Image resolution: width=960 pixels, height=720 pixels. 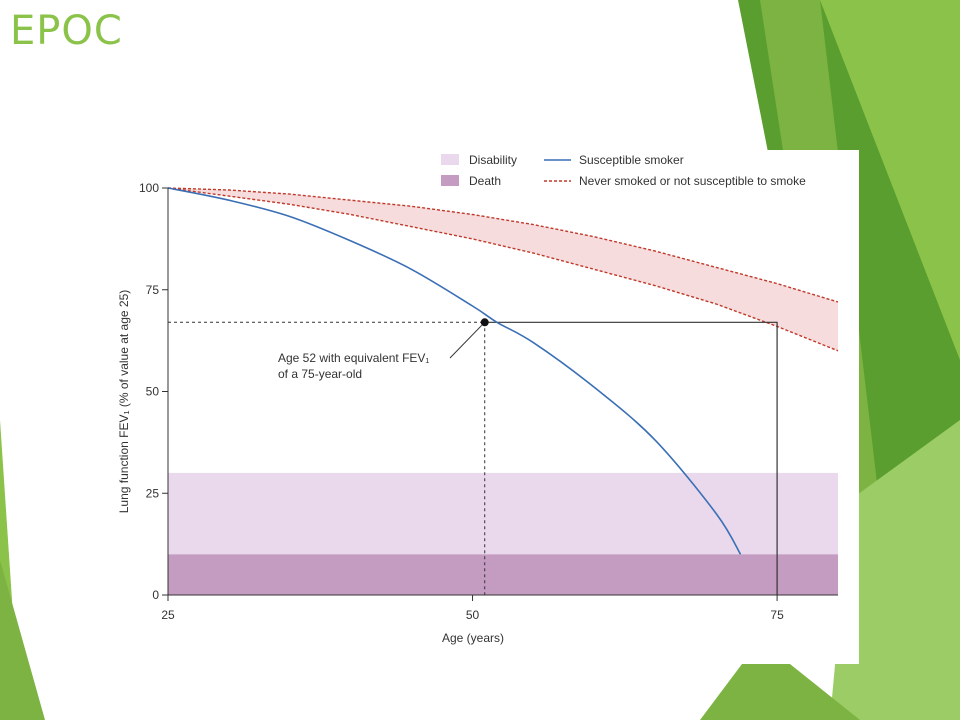 What do you see at coordinates (353, 358) in the screenshot?
I see `annotation-text-line1: Age 52 with equivalent FEV₁` at bounding box center [353, 358].